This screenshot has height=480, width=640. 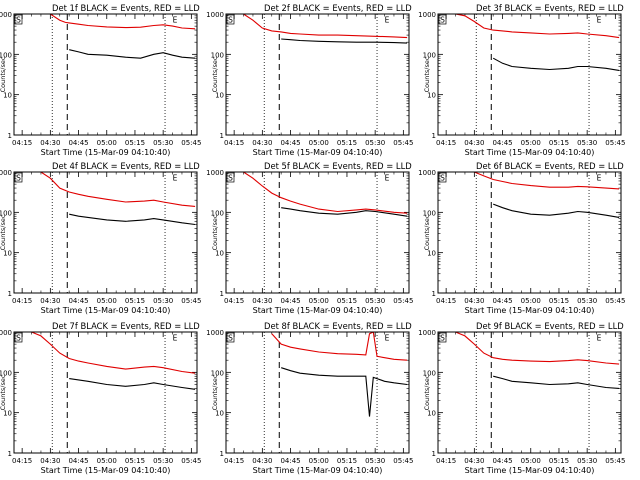 I want to click on panel-title: Det 4f BLACK = Events, RED = LLD, so click(x=126, y=166).